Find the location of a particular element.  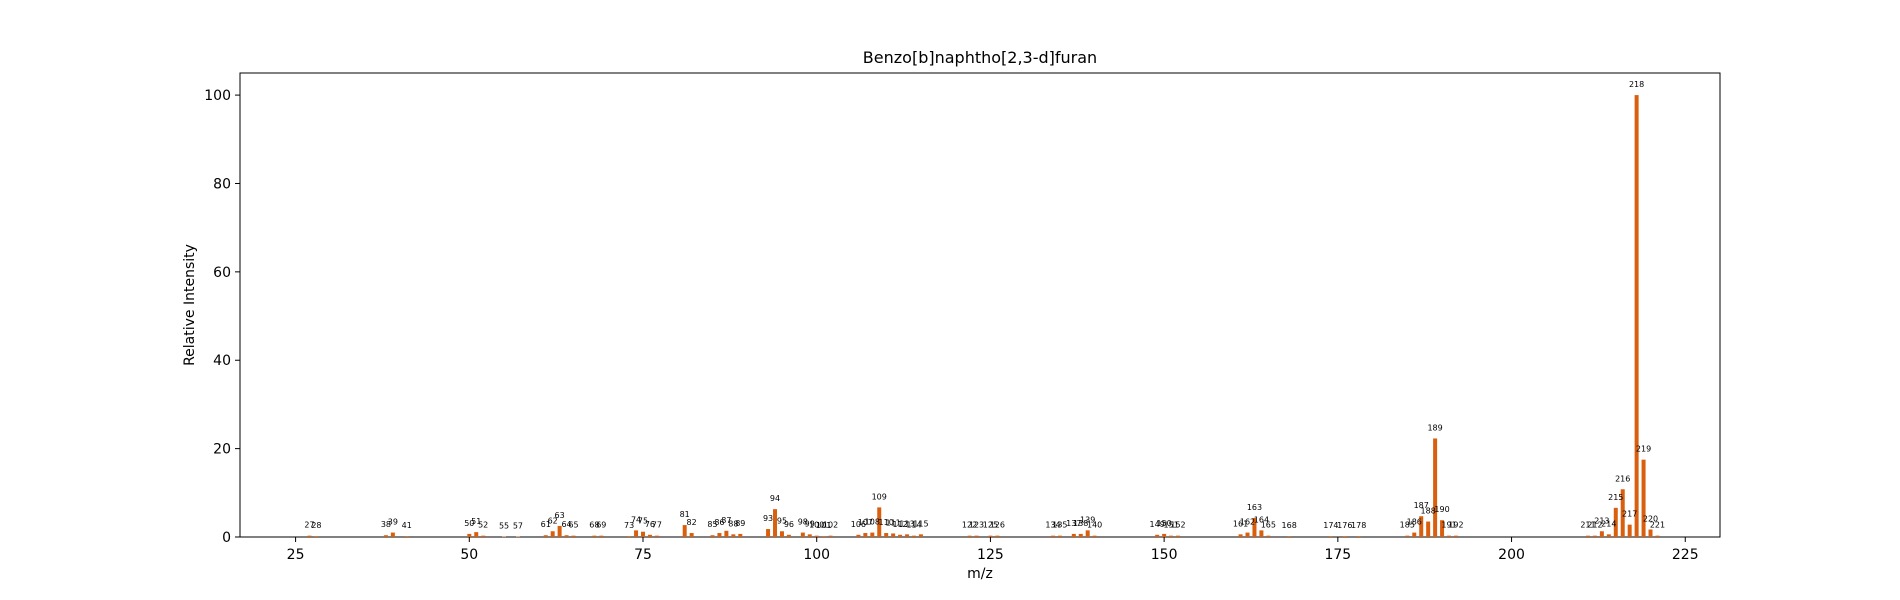

bar-data-label: 74 is located at coordinates (636, 519).